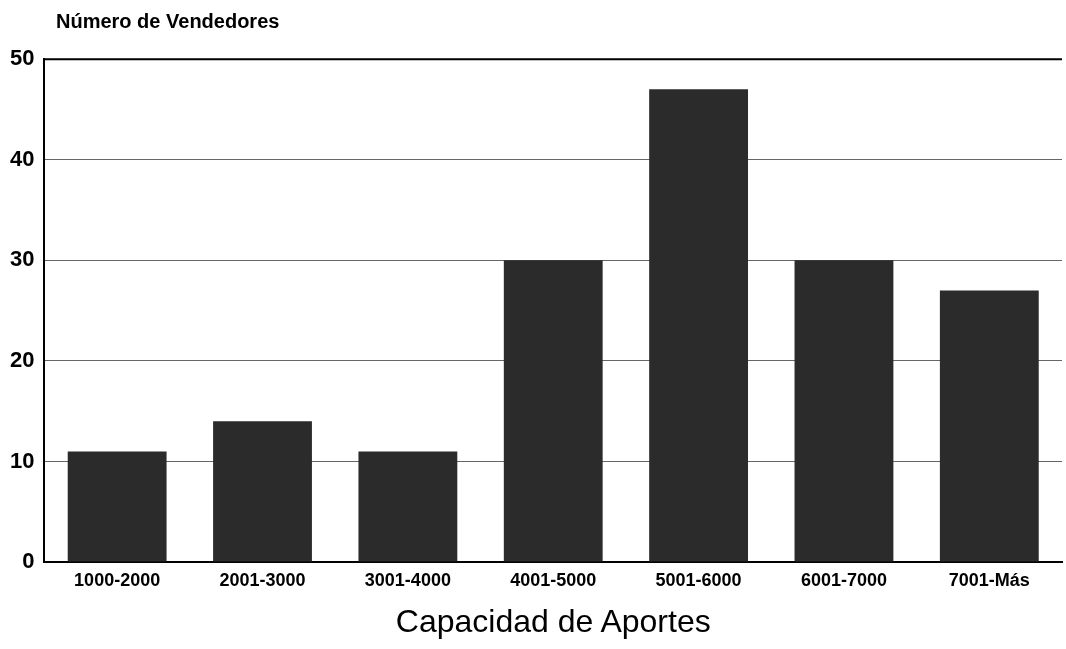 The width and height of the screenshot is (1066, 649). Describe the element at coordinates (22, 359) in the screenshot. I see `y-tick-label: 20` at that location.